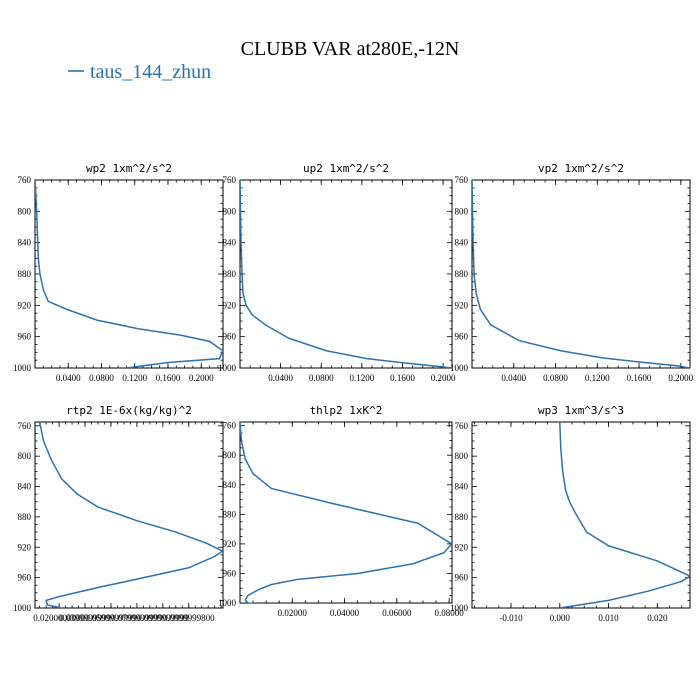  What do you see at coordinates (581, 168) in the screenshot?
I see `panel-title: vp2 1xm^2/s^2` at bounding box center [581, 168].